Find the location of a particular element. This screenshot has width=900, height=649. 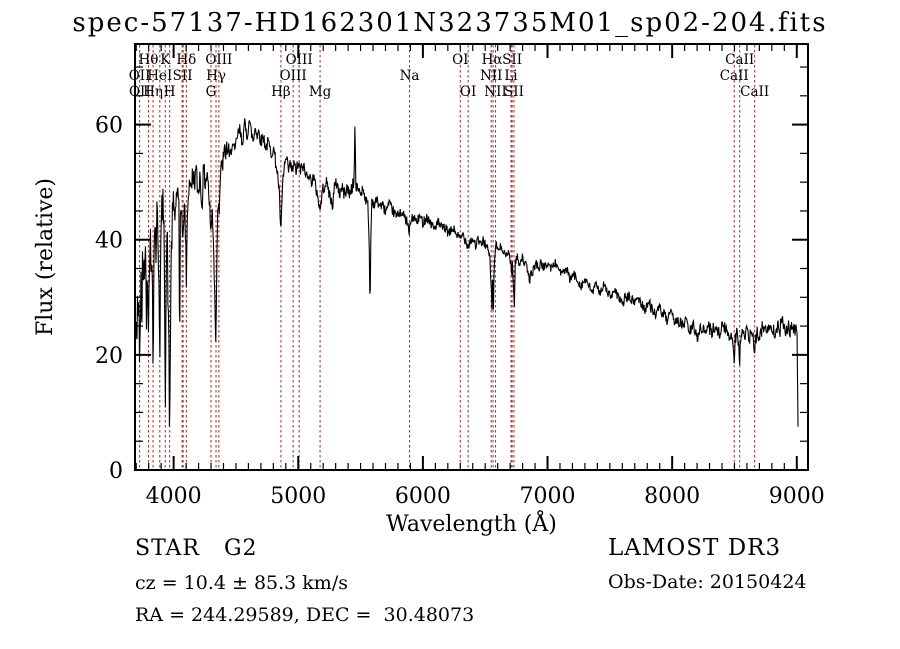

x-tick-label: 8000 is located at coordinates (672, 496).